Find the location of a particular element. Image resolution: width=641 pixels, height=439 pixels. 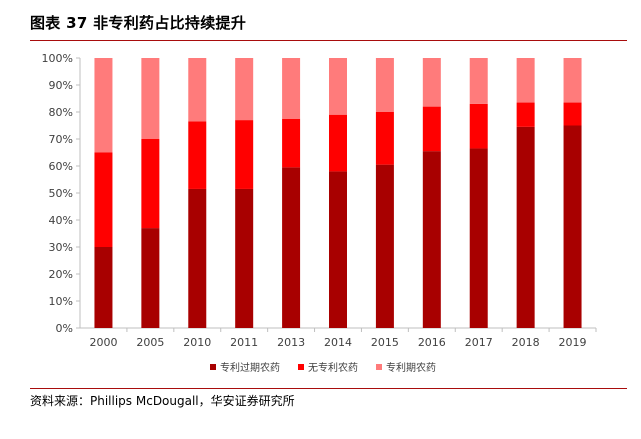

x-tick-label: 2000 is located at coordinates (103, 342).